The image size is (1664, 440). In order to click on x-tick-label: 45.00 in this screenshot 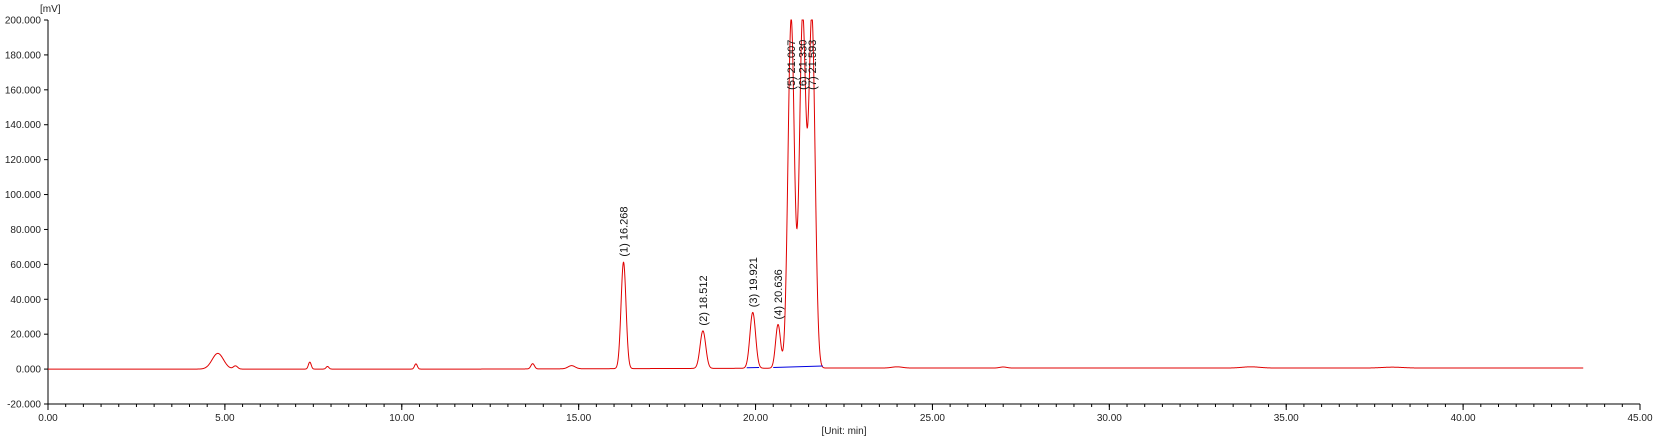, I will do `click(1639, 418)`.